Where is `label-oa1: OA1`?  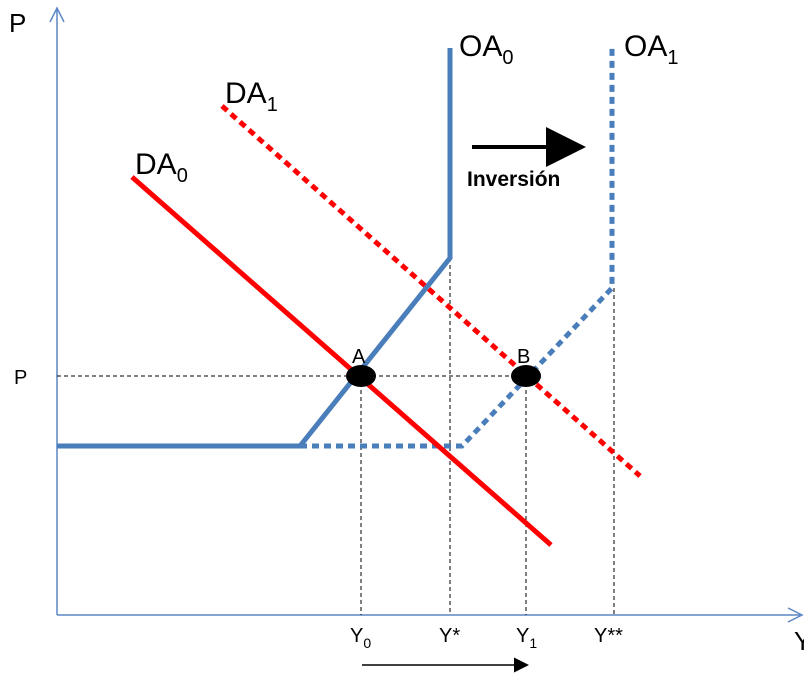
label-oa1: OA1 is located at coordinates (651, 49).